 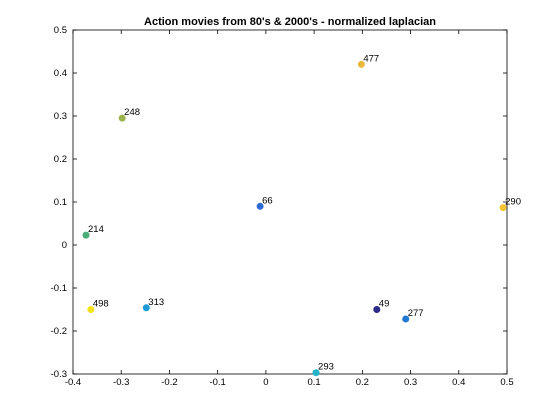 What do you see at coordinates (132, 112) in the screenshot?
I see `point-label: 248` at bounding box center [132, 112].